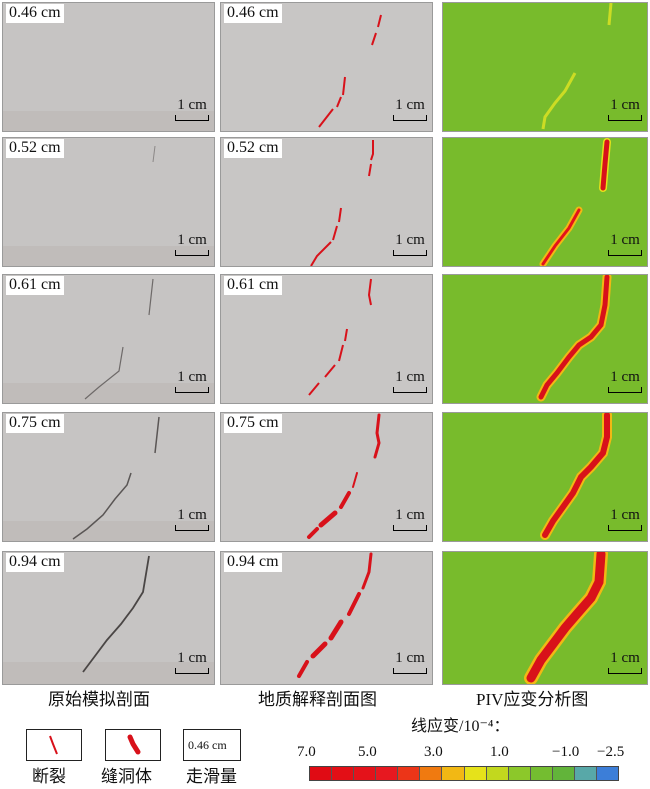 This screenshot has width=650, height=789. What do you see at coordinates (326, 618) in the screenshot?
I see `interpretation-panel-5: 0.94 cm 1 cm` at bounding box center [326, 618].